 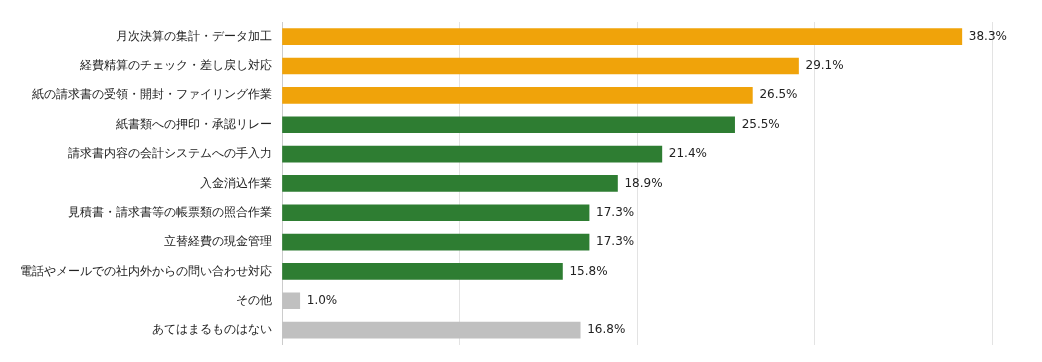 I want to click on y-tick-label: 請求書内容の会計システムへの手入力, so click(x=170, y=153).